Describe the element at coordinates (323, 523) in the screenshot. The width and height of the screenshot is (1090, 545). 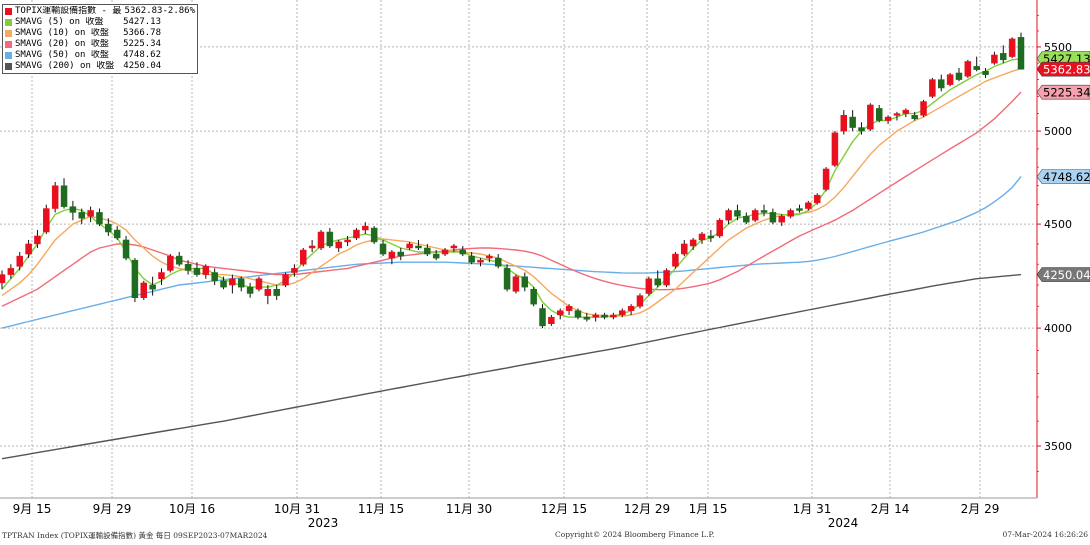
I see `year-label: 2023` at that location.